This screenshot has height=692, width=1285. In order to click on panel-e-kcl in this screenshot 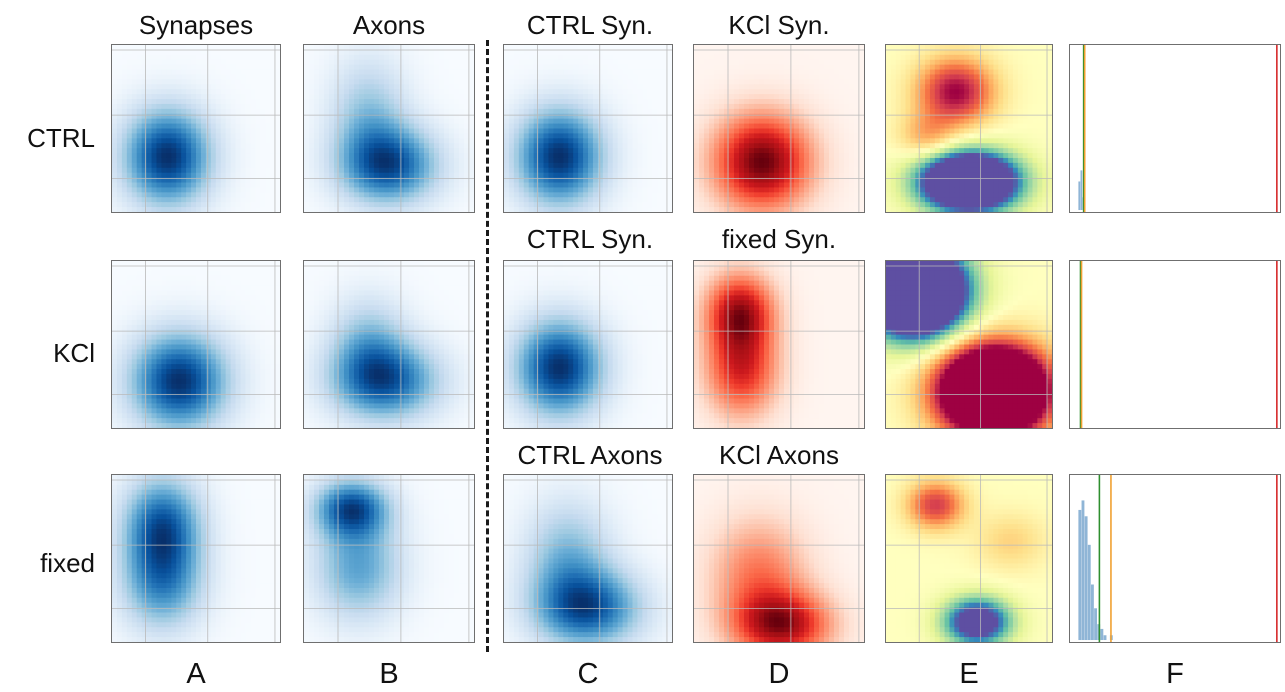, I will do `click(969, 344)`.